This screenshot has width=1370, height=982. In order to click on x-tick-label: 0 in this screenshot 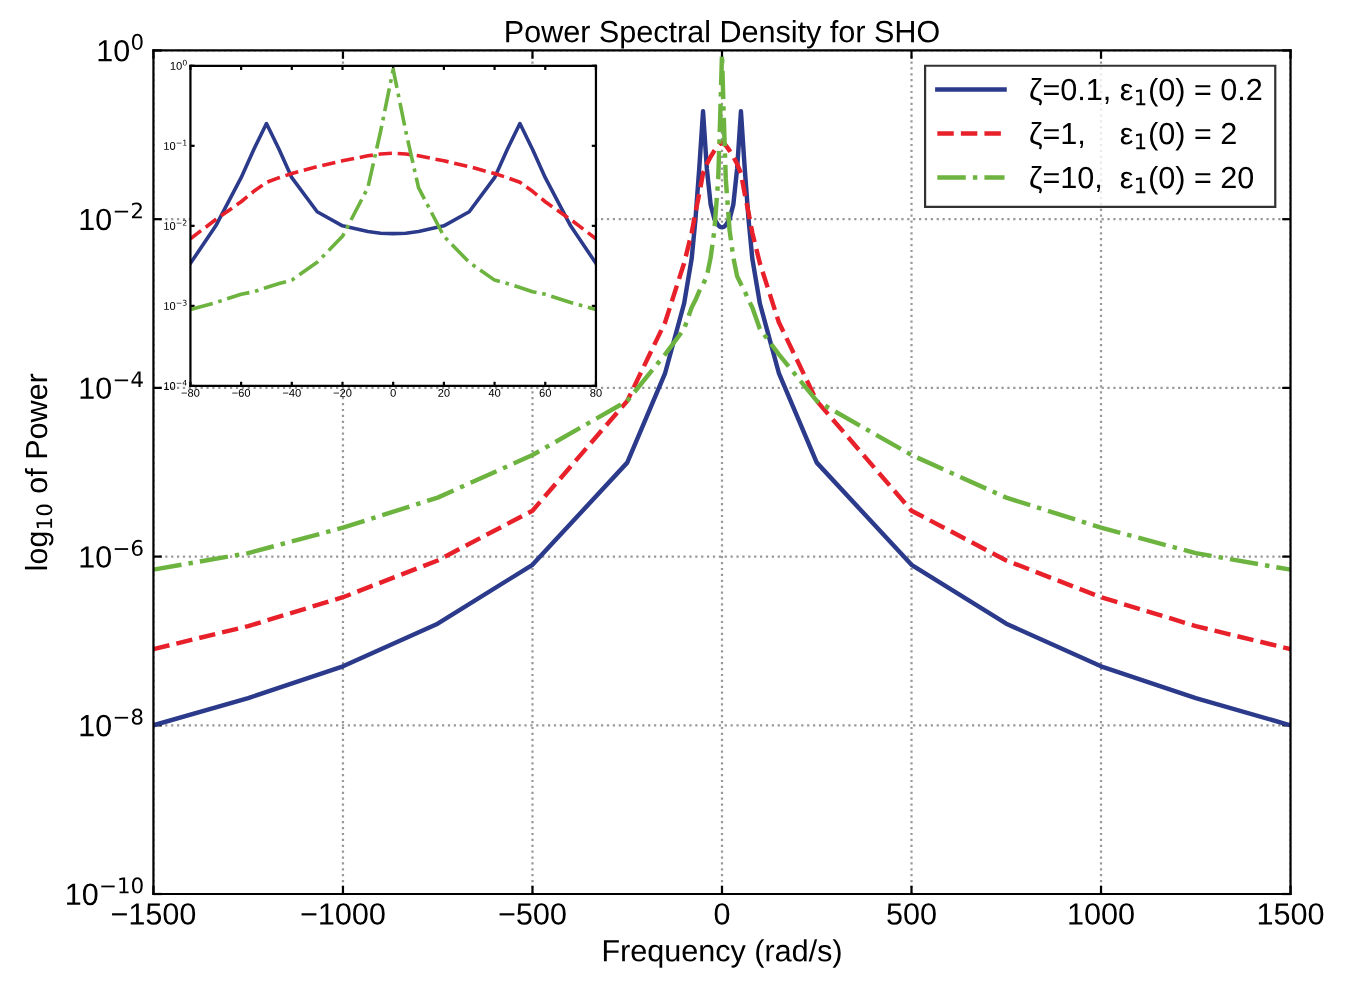, I will do `click(722, 914)`.